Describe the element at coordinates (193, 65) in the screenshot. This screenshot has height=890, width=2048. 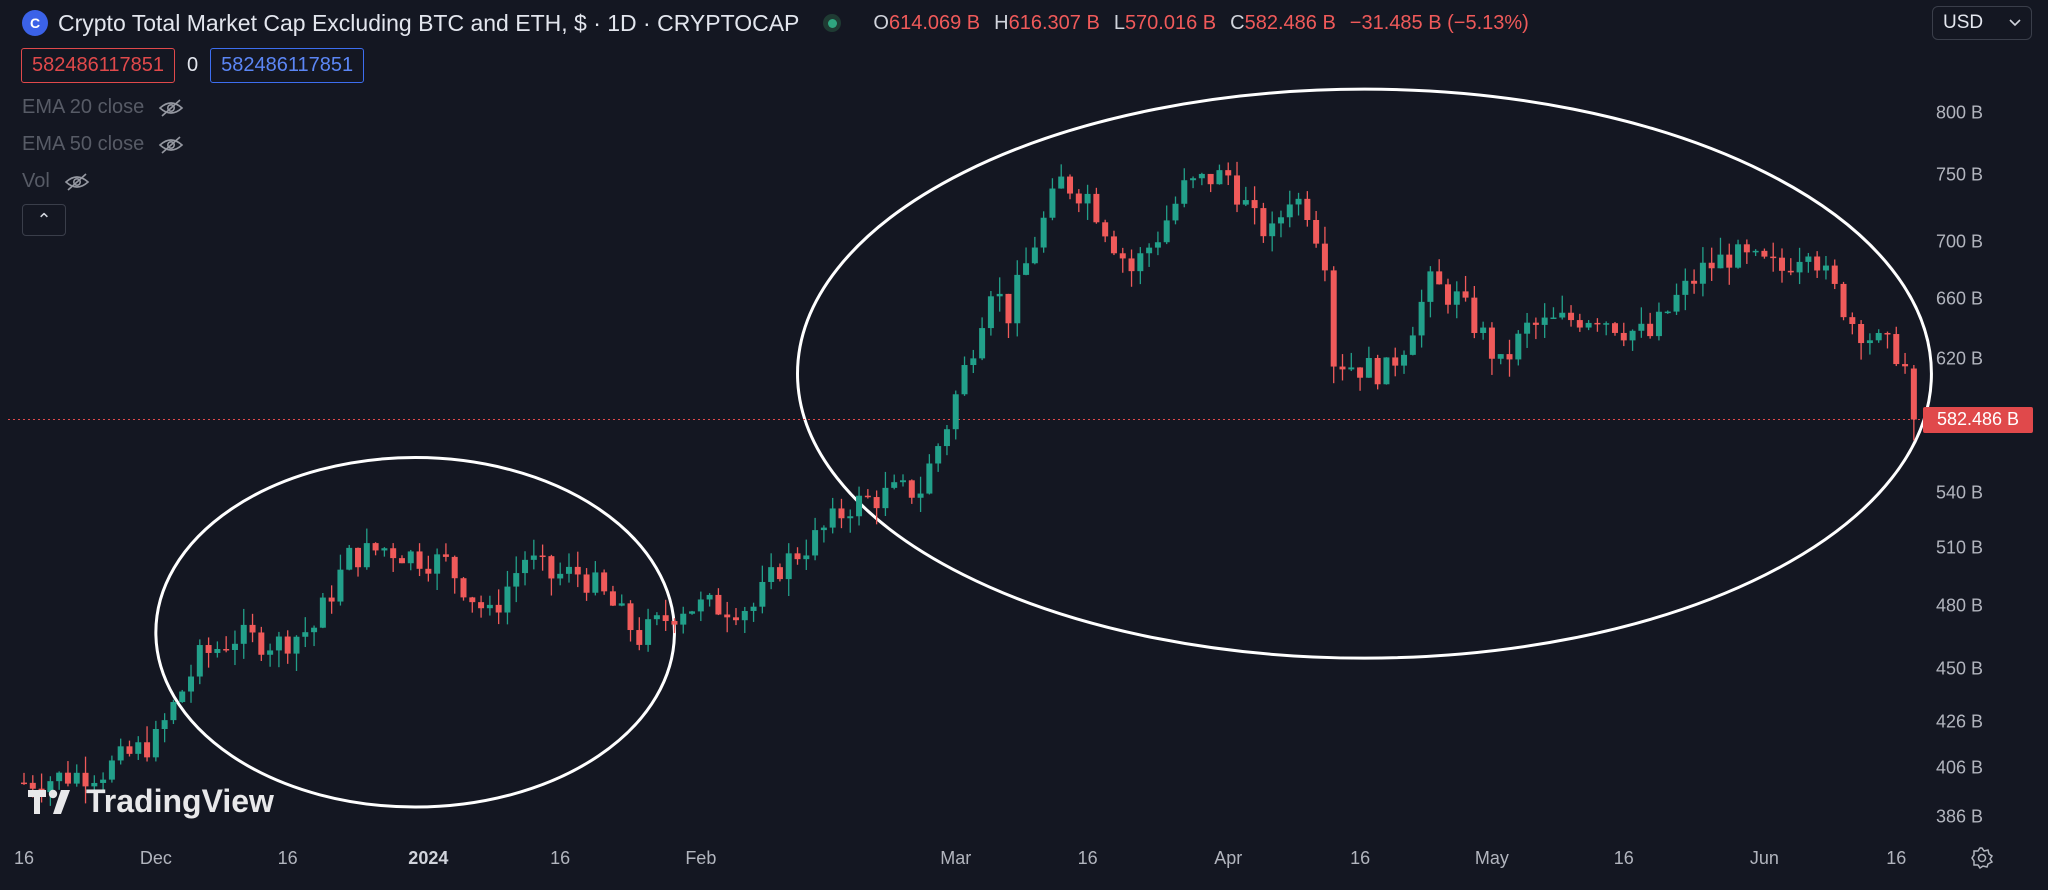
I see `value-inputs: 582486117851 0 582486117851` at that location.